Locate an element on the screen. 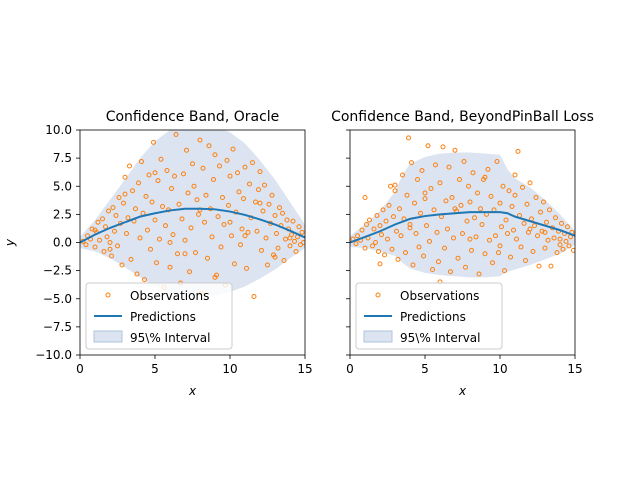 The width and height of the screenshot is (640, 480). x-tick-label: 5 is located at coordinates (425, 369).